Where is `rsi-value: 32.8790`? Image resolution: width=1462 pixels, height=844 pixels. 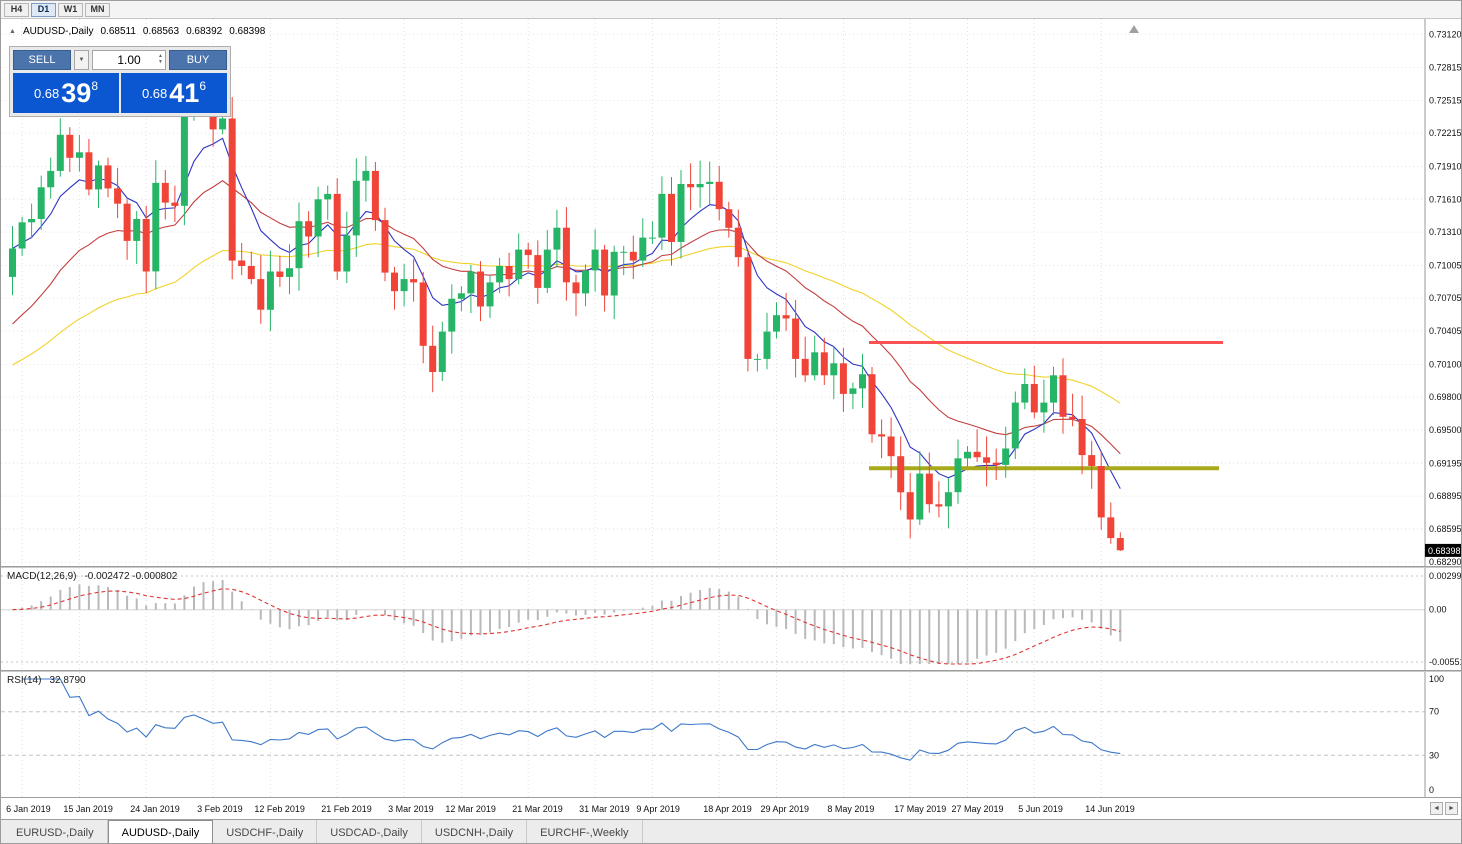 rsi-value: 32.8790 is located at coordinates (67, 680).